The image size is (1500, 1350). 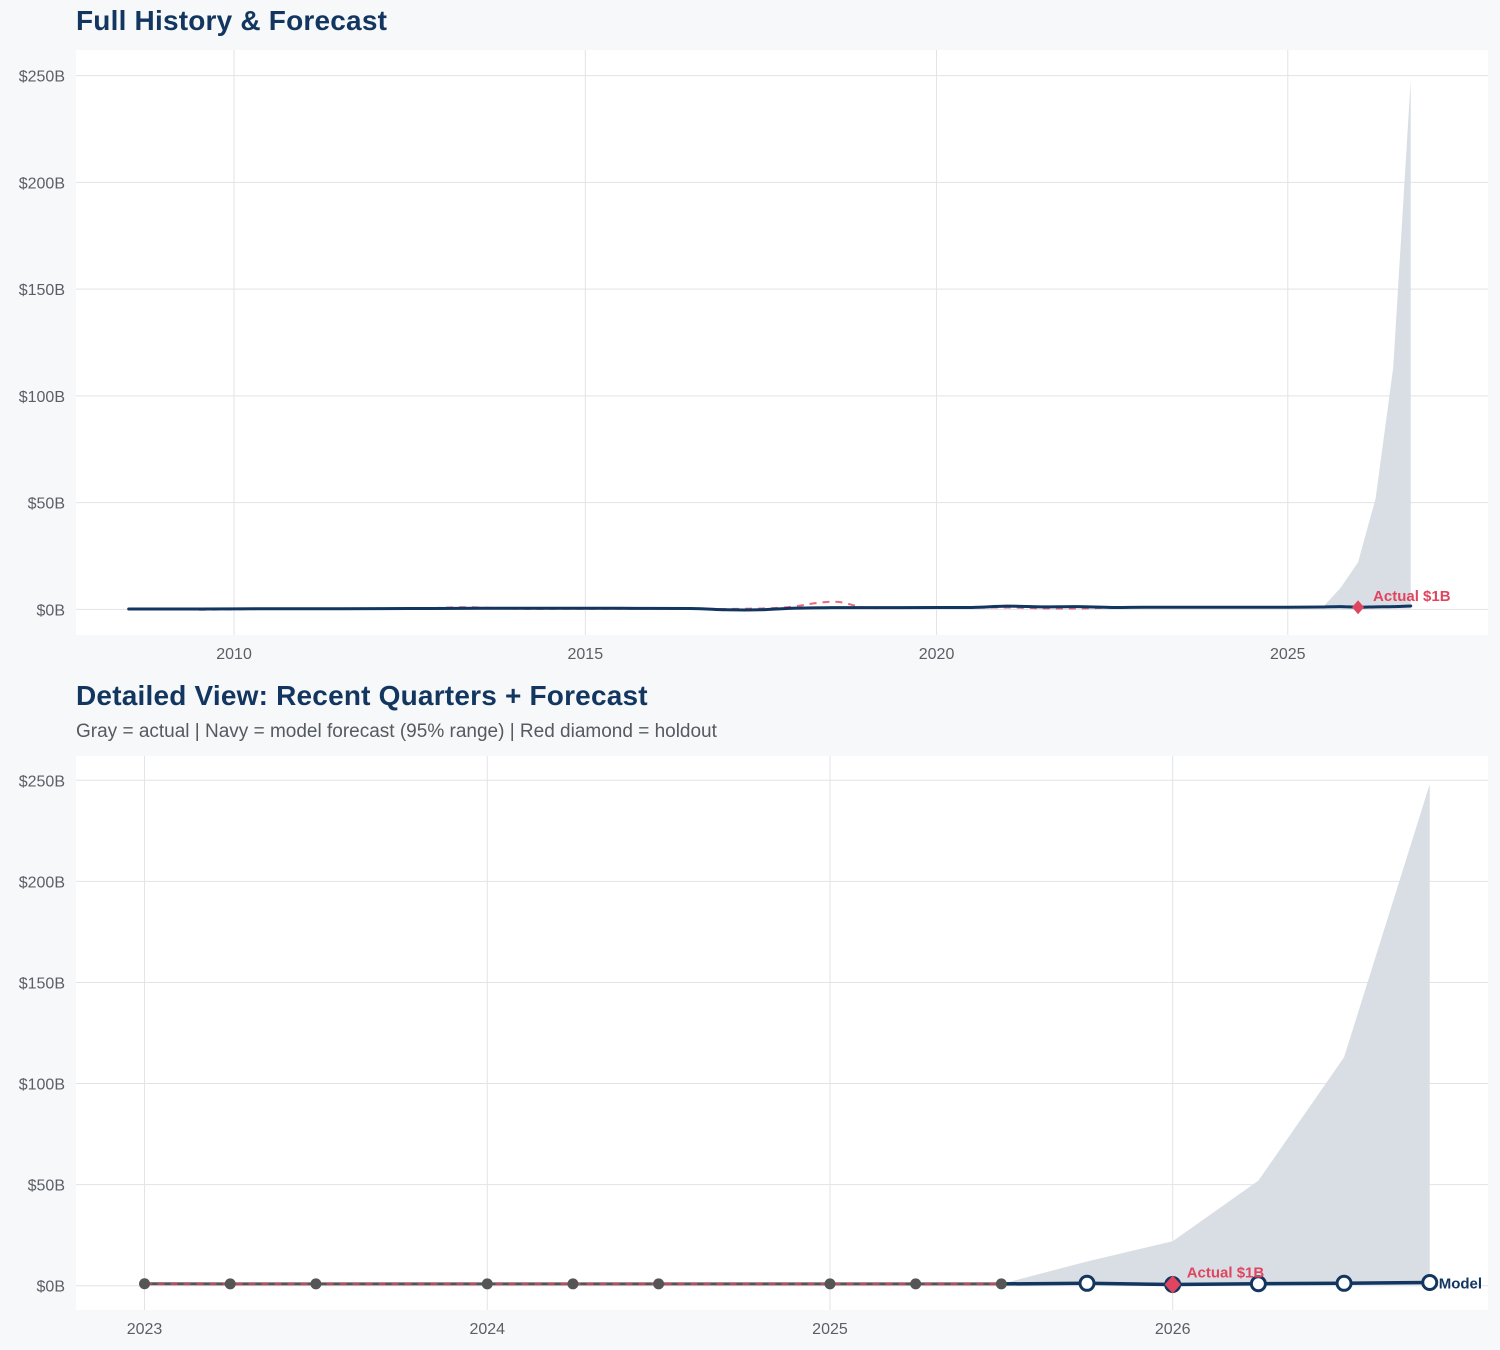 I want to click on detail-y-tick-label: $200B, so click(x=42, y=882).